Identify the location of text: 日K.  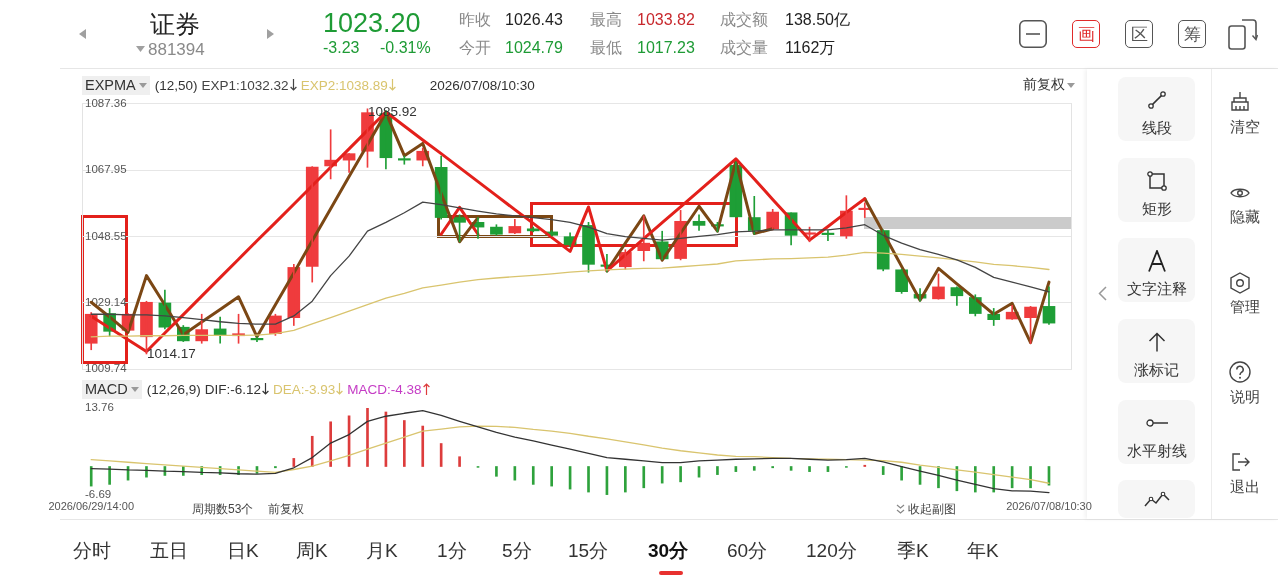
(243, 551).